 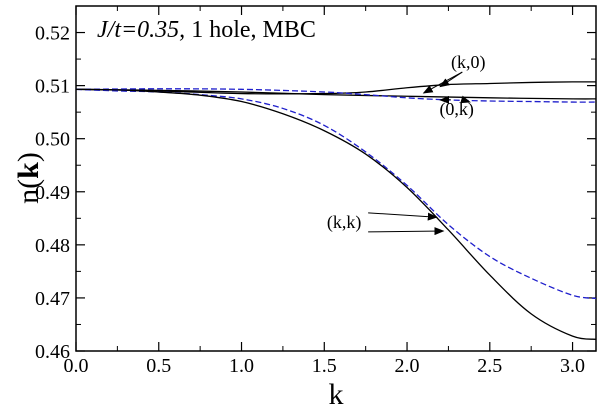 I want to click on title-italic-part: J/t=0.35,, so click(x=141, y=30).